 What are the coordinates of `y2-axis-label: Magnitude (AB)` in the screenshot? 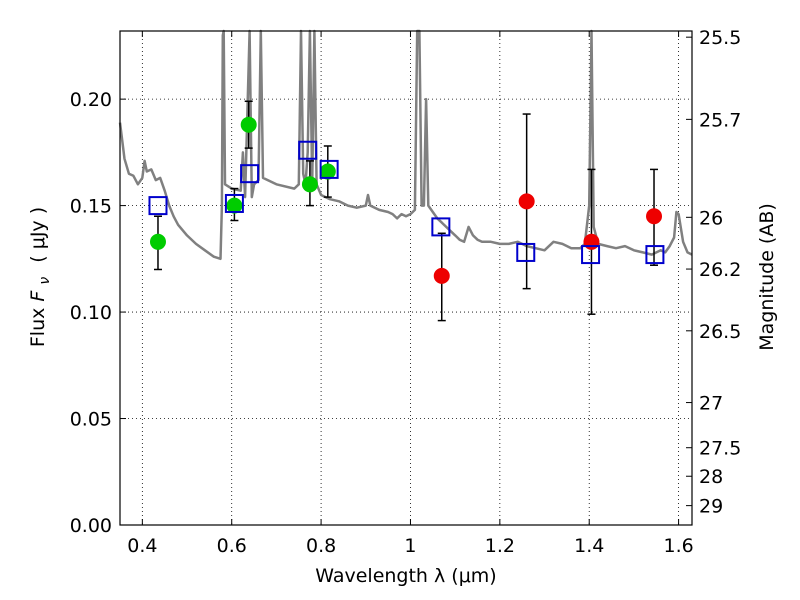 It's located at (767, 277).